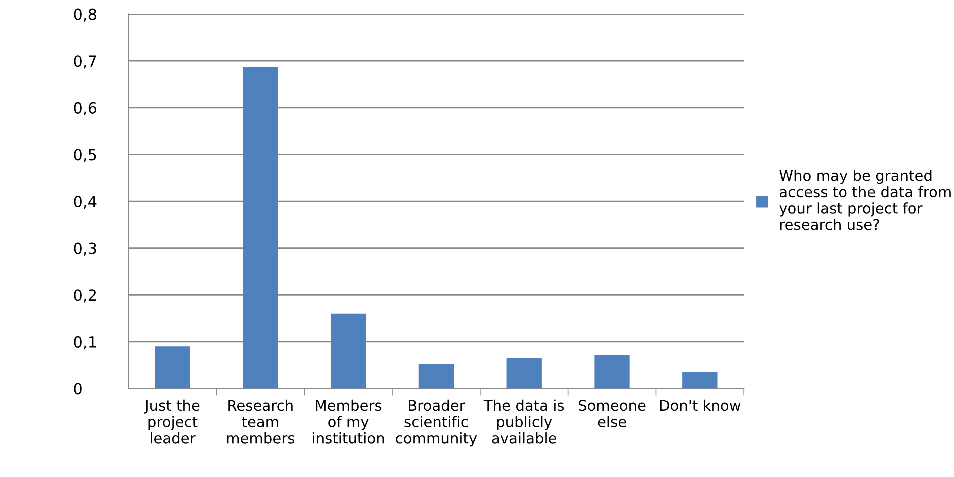 This screenshot has height=477, width=954. What do you see at coordinates (172, 422) in the screenshot?
I see `x-tick-label: Just the project leader` at bounding box center [172, 422].